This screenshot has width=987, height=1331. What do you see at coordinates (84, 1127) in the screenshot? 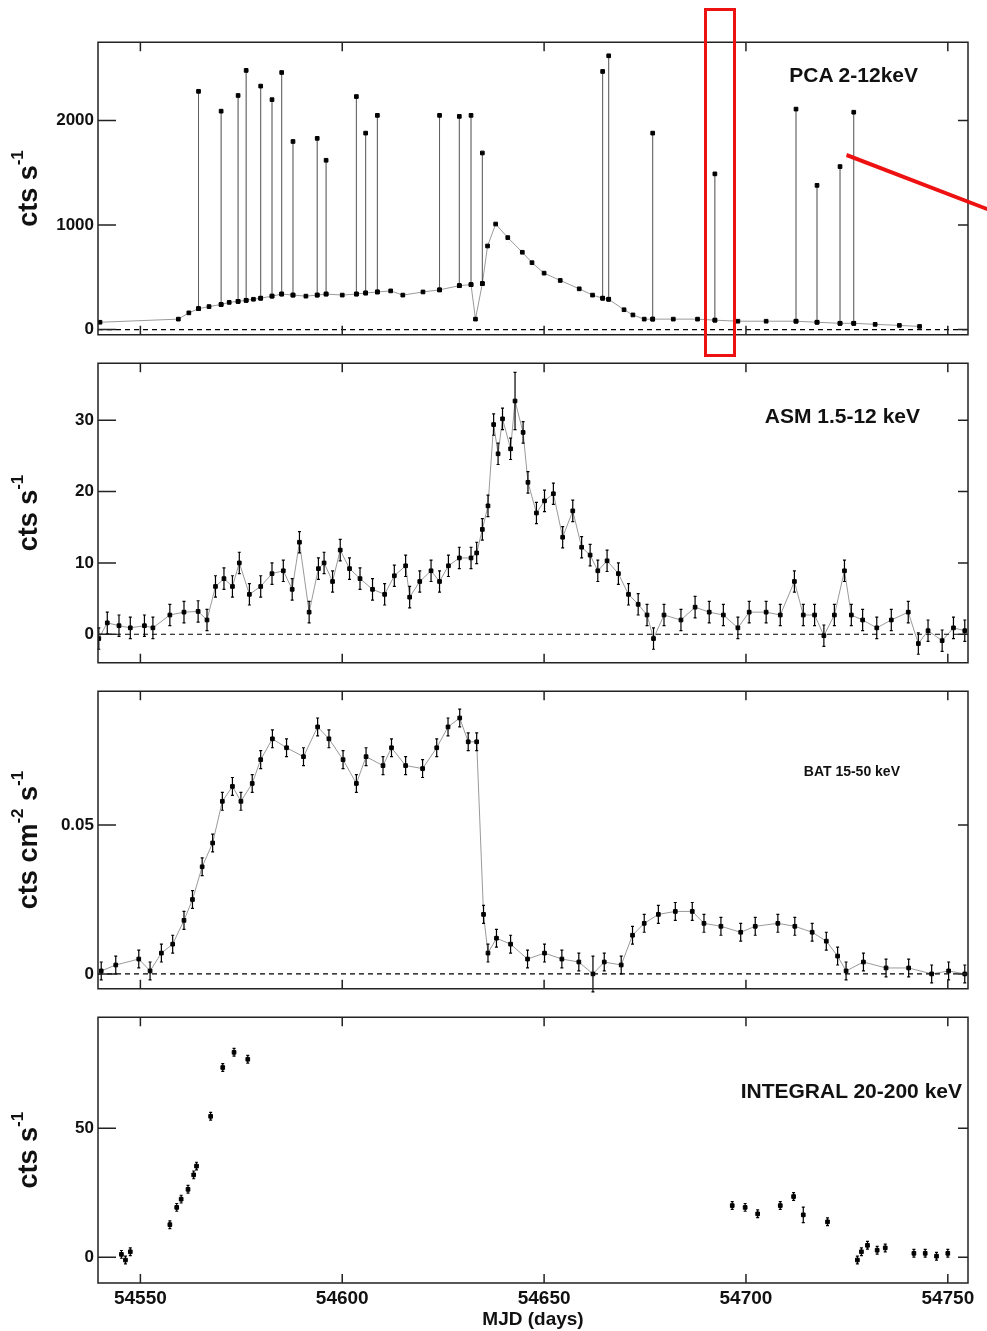
I see `y-tick-label: 50` at bounding box center [84, 1127].